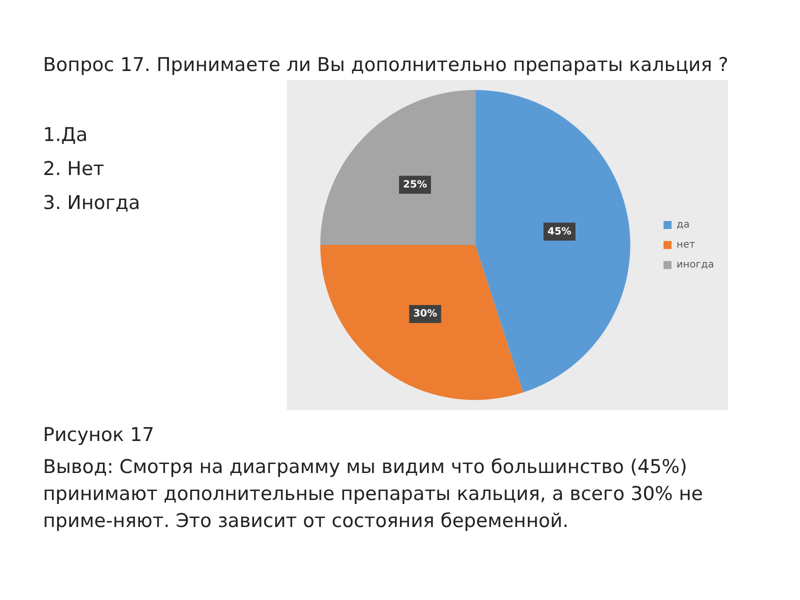 The image size is (800, 600). I want to click on text: Вывод: Смотря на диаграмму мы видим что большинство (45%) принимают дополнительные препараты кальция, а всего 30% не приме-няют. Это зависит от состояния беременной., so click(373, 494).